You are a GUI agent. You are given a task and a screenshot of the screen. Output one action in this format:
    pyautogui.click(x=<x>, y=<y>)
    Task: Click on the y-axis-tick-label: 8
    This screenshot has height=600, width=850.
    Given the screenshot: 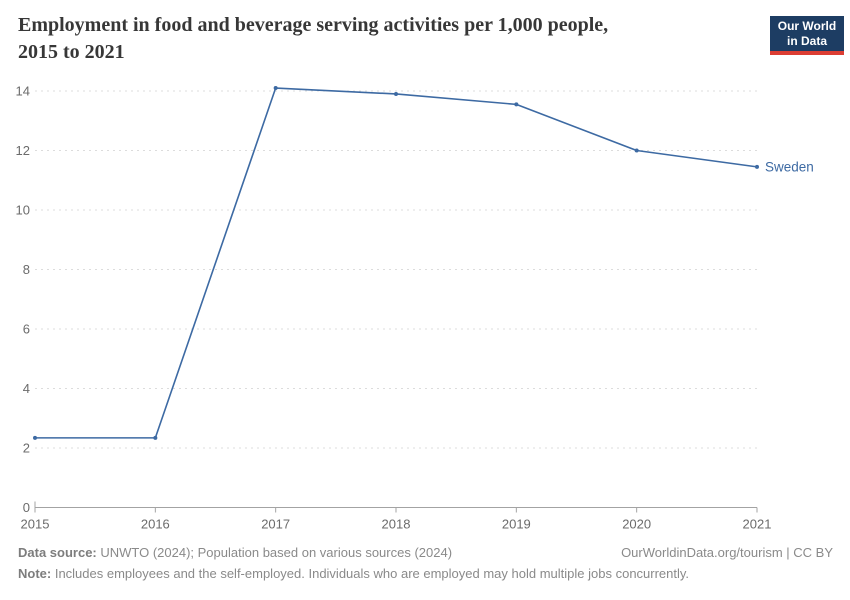 What is the action you would take?
    pyautogui.click(x=26, y=269)
    